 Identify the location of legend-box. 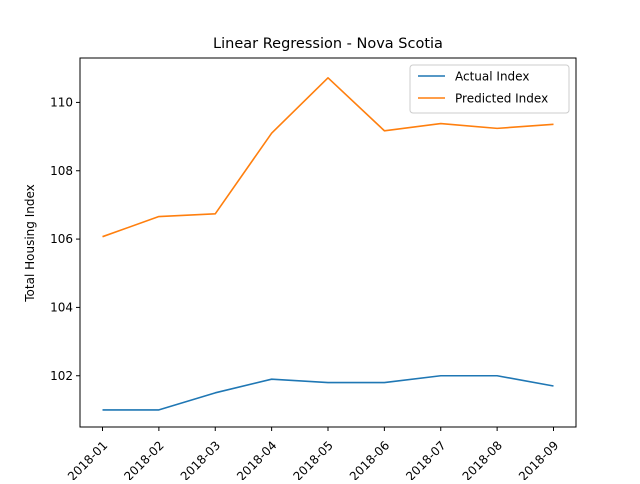
(489, 89).